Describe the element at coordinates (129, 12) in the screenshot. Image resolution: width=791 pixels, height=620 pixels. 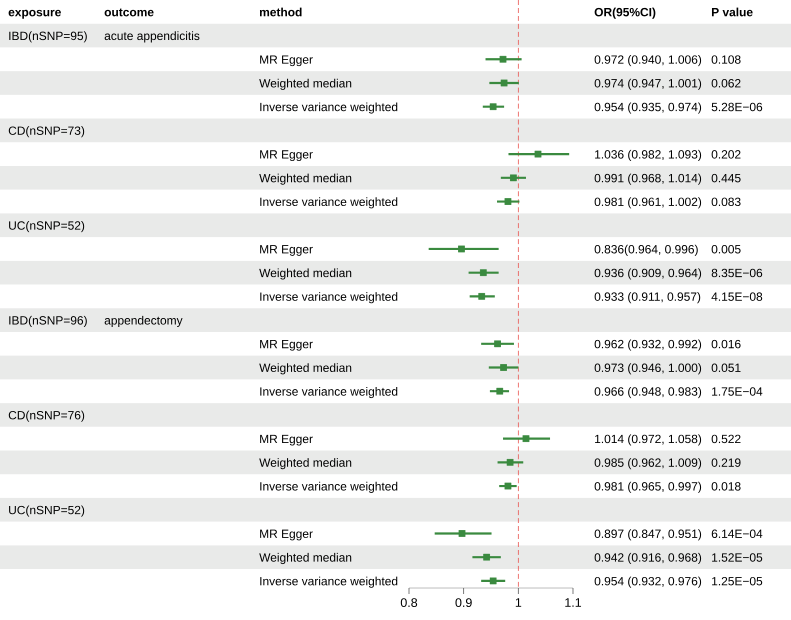
I see `text: outcome` at that location.